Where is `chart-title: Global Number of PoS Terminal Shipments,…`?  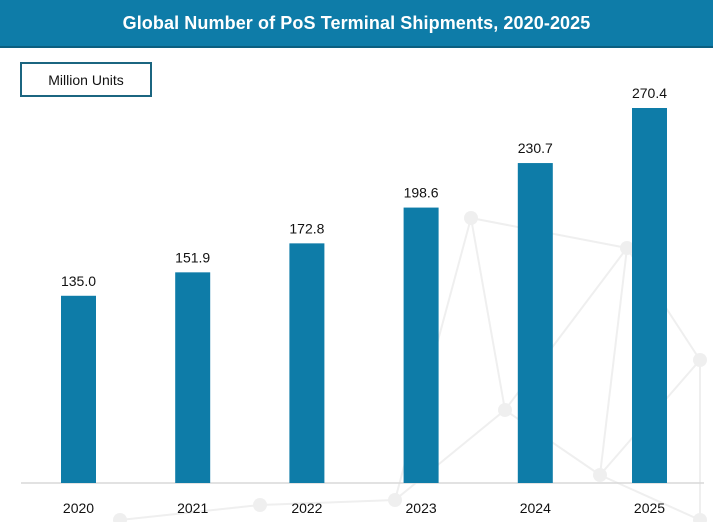
chart-title: Global Number of PoS Terminal Shipments,… is located at coordinates (356, 22).